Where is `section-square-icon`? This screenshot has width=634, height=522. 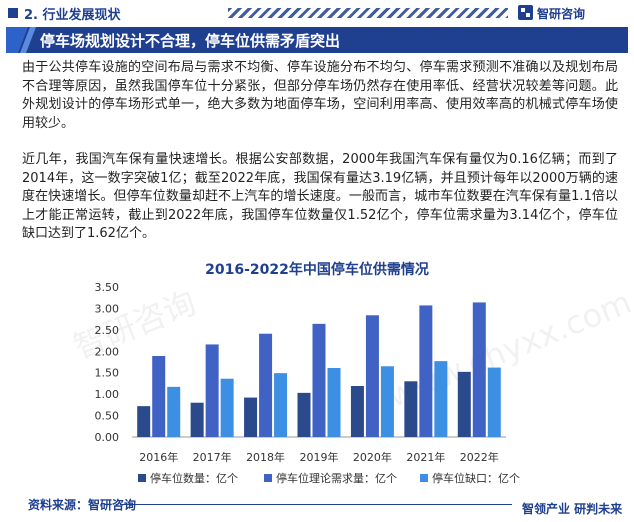
section-square-icon is located at coordinates (13, 13).